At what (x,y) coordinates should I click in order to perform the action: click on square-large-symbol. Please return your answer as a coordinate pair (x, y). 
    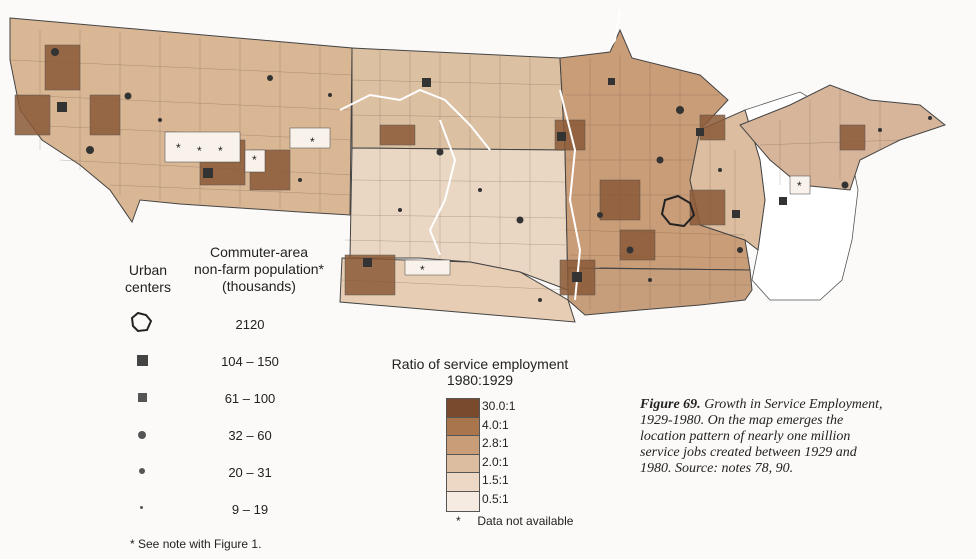
    Looking at the image, I should click on (142, 360).